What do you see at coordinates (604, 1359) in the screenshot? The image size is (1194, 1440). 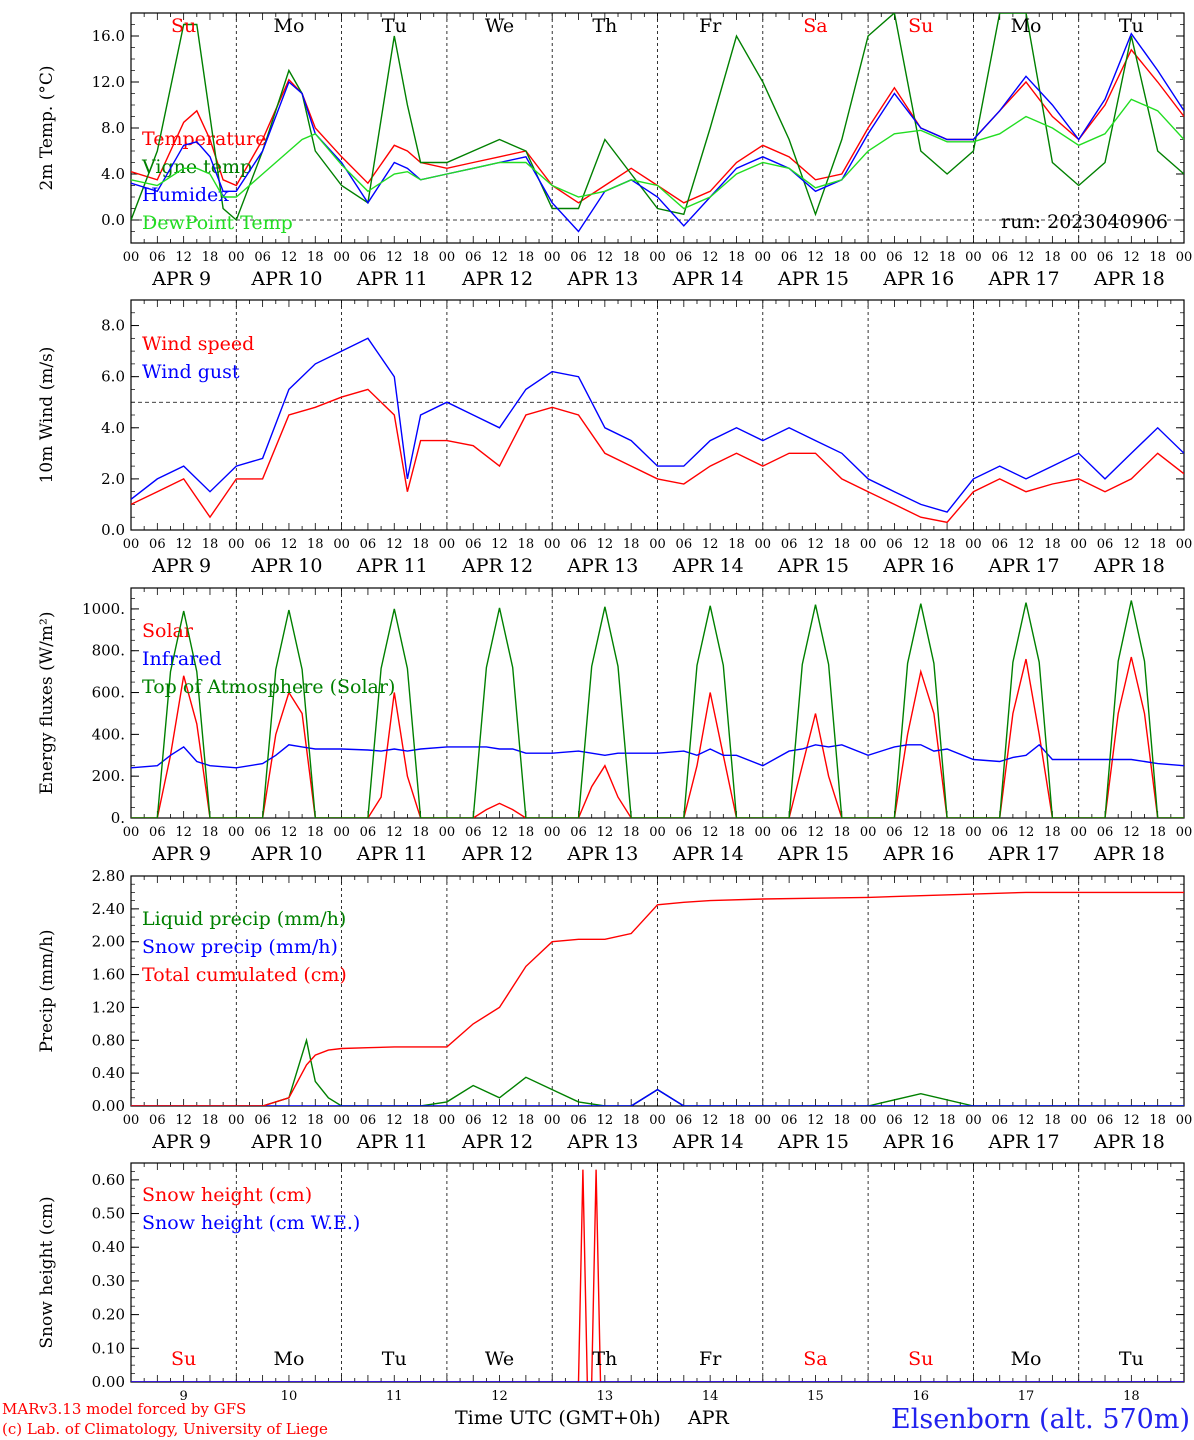 I see `day-of-week-label: Th` at bounding box center [604, 1359].